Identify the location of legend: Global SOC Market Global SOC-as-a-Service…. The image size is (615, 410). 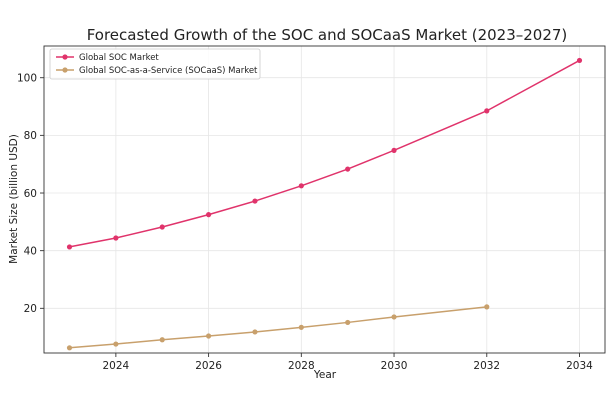
(155, 64).